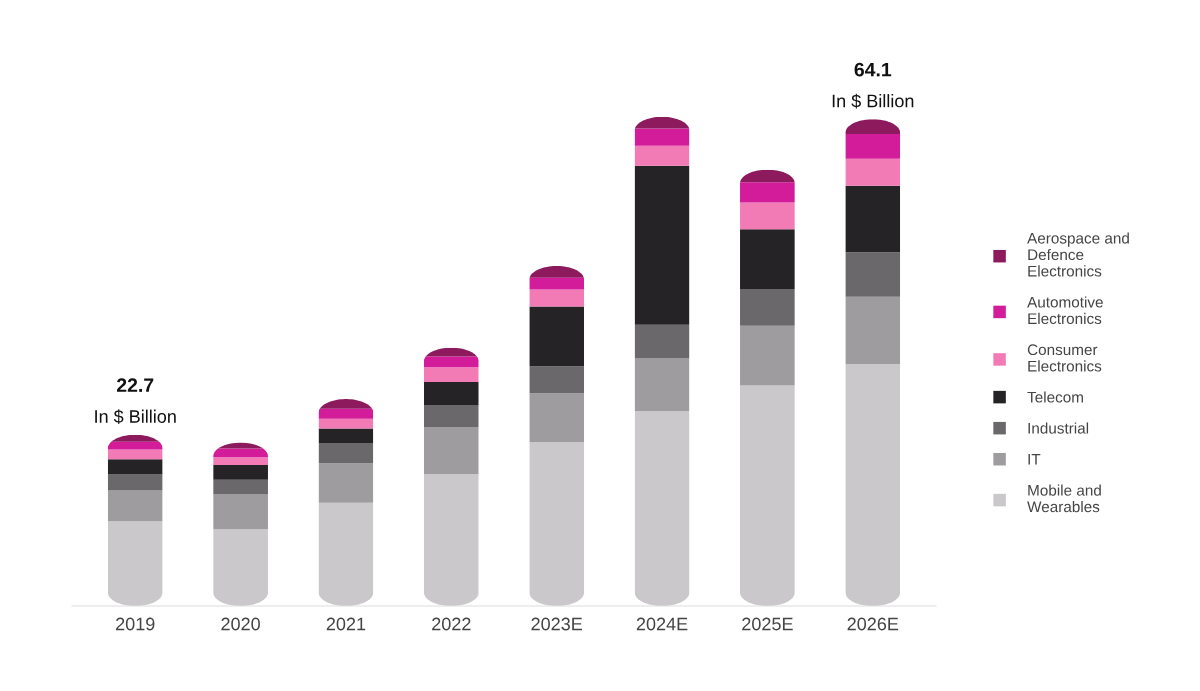 Image resolution: width=1200 pixels, height=691 pixels. What do you see at coordinates (346, 624) in the screenshot?
I see `x-tick-label: 2021` at bounding box center [346, 624].